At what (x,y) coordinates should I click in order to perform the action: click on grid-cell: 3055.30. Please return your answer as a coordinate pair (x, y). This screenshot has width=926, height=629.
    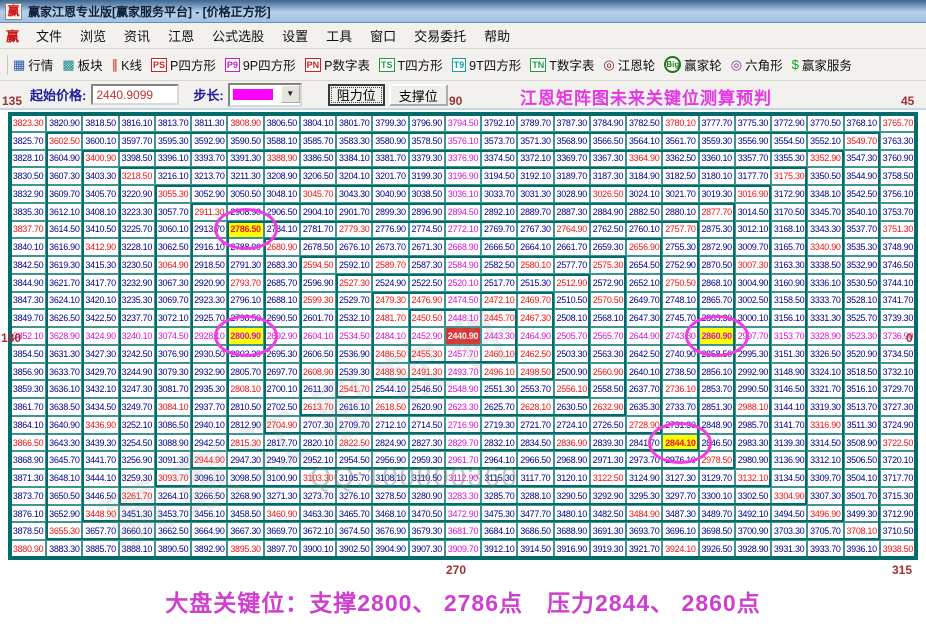
    Looking at the image, I should click on (173, 194).